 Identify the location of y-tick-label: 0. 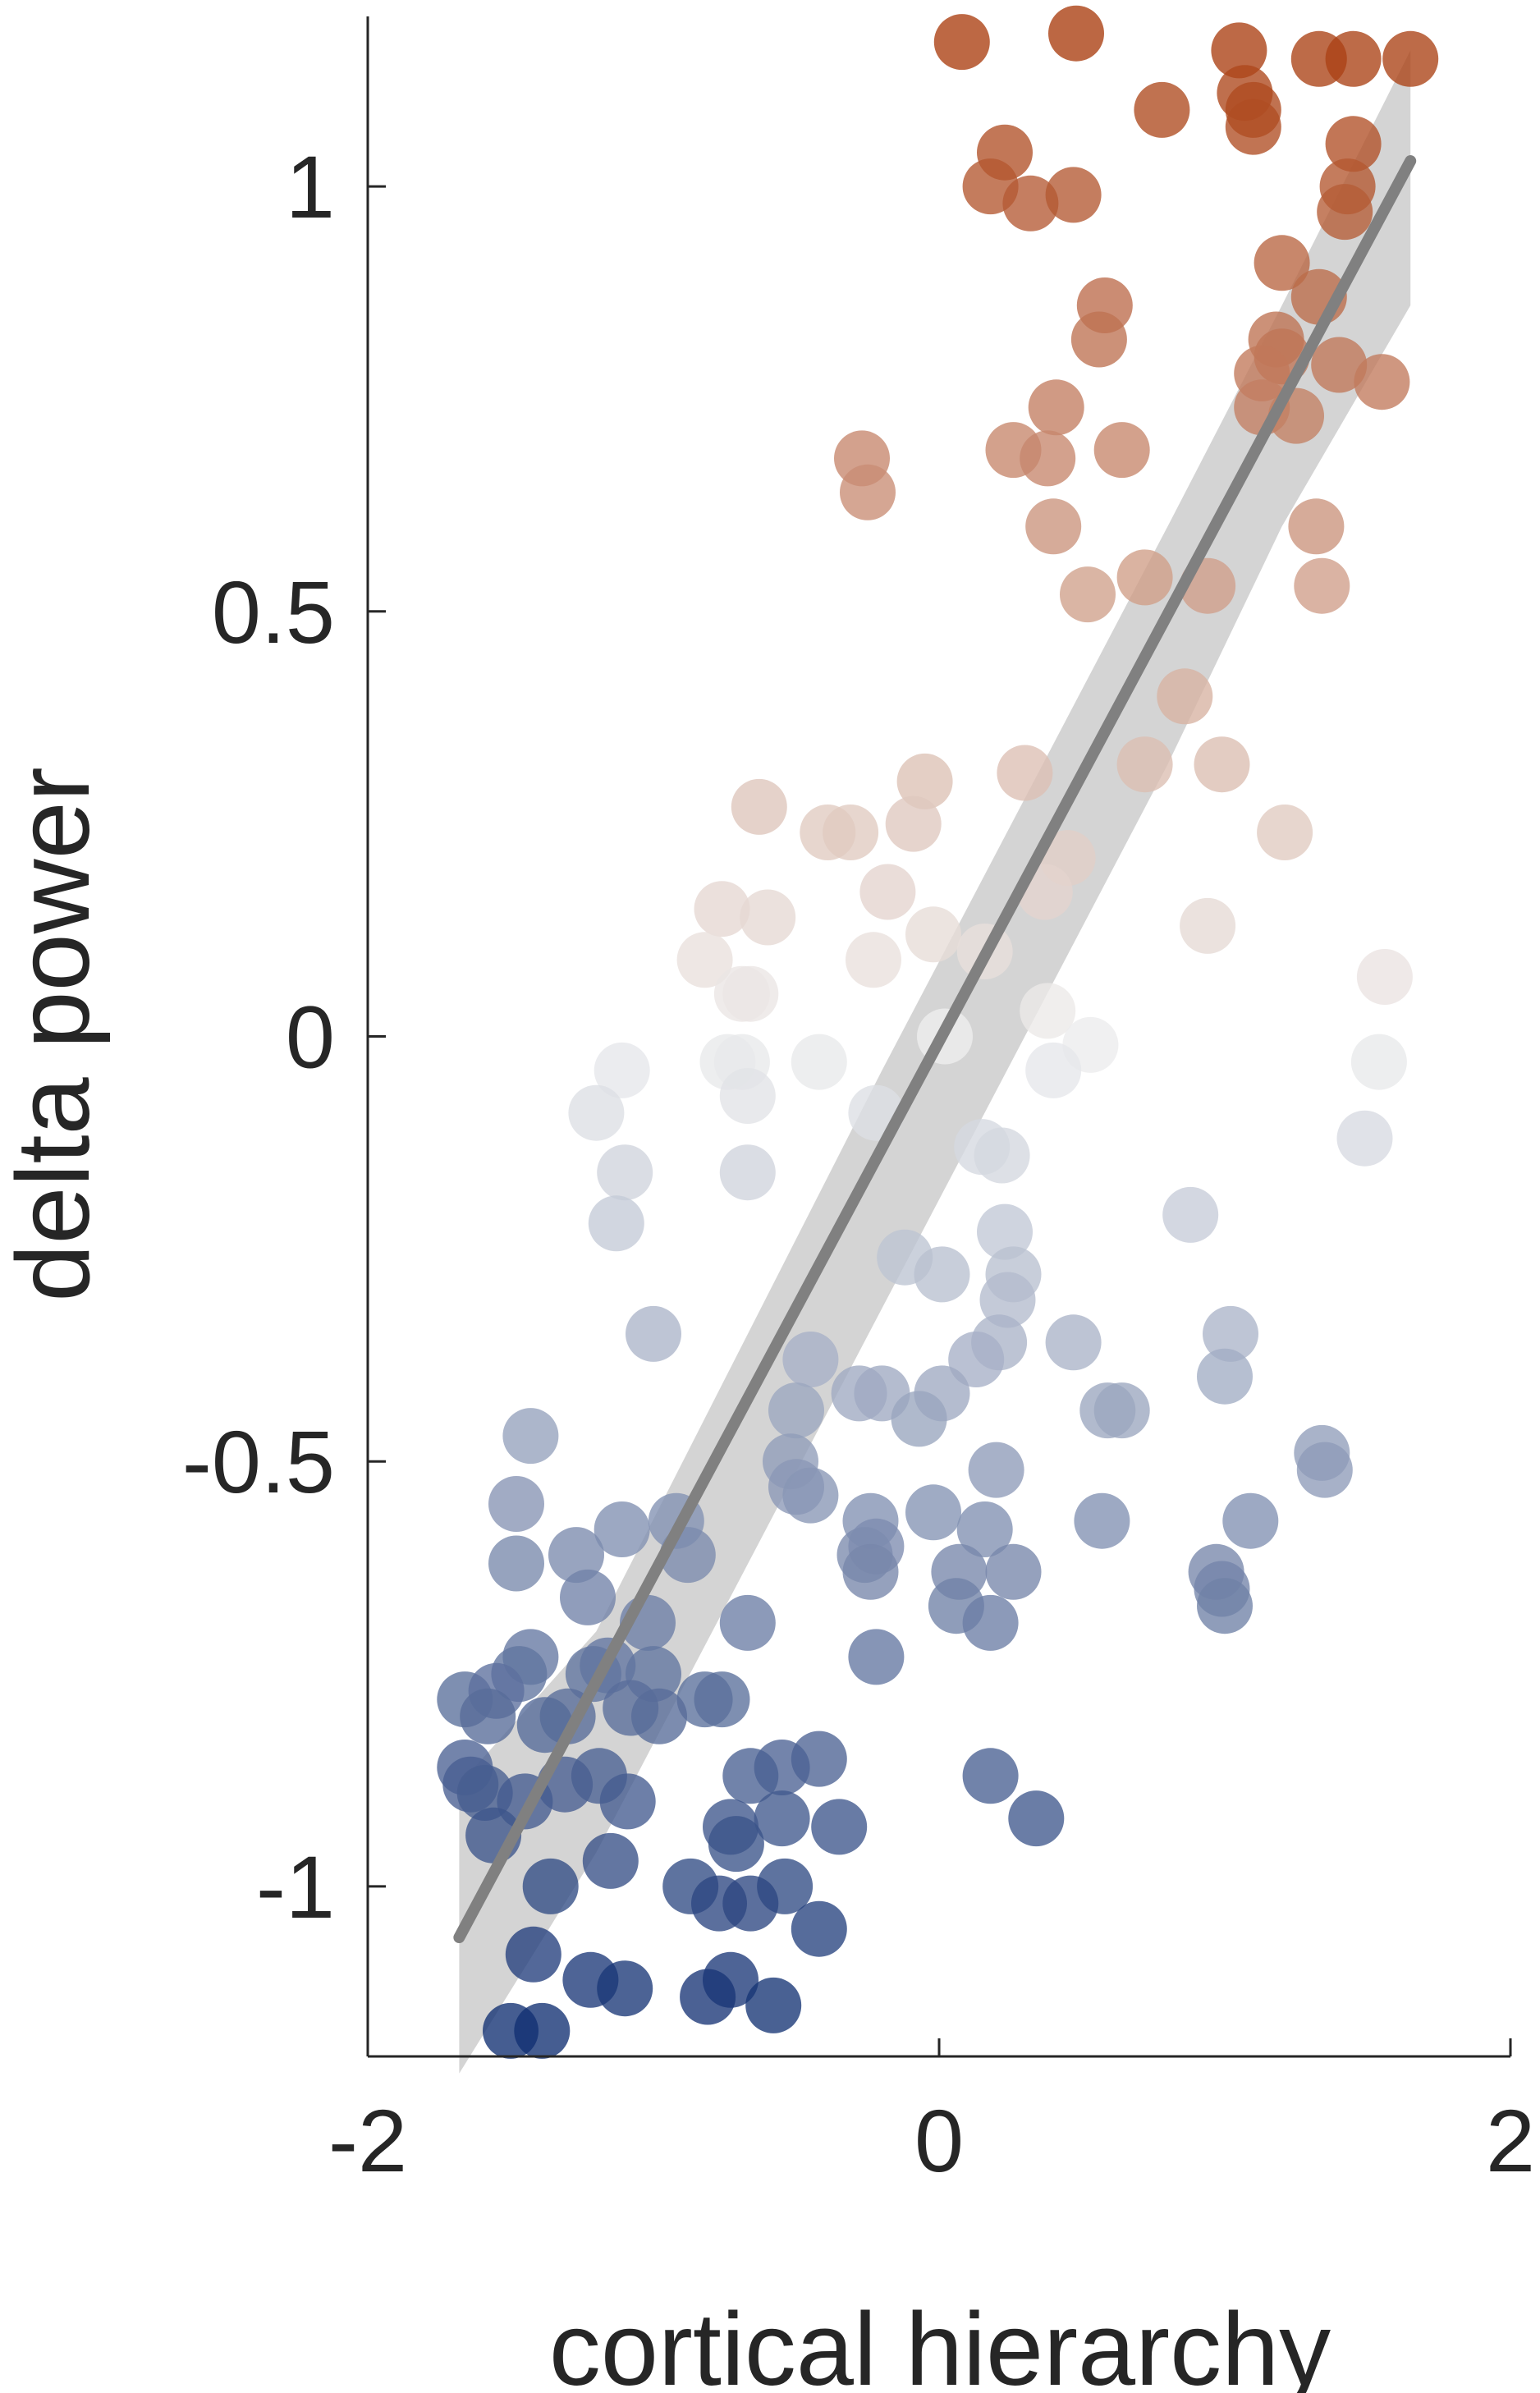
(310, 1037).